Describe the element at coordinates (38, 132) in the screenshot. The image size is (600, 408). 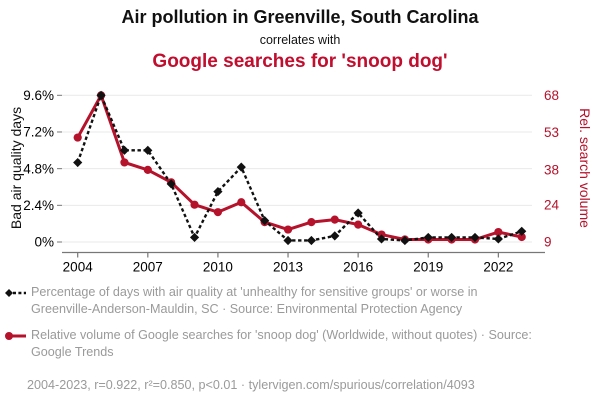
I see `svg-text: 7.2%` at that location.